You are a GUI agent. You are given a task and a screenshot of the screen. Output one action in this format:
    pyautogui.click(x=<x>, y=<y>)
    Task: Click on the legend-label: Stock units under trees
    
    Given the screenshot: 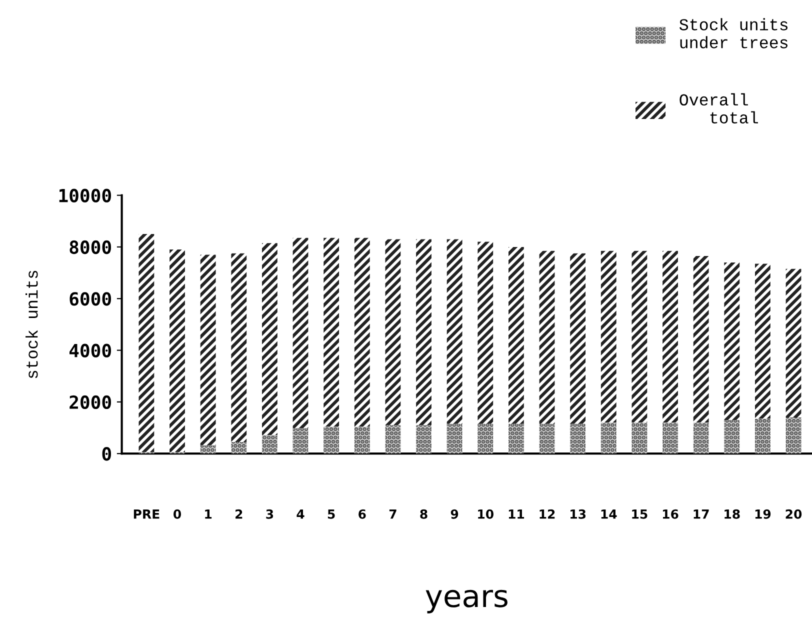 What is the action you would take?
    pyautogui.click(x=733, y=33)
    